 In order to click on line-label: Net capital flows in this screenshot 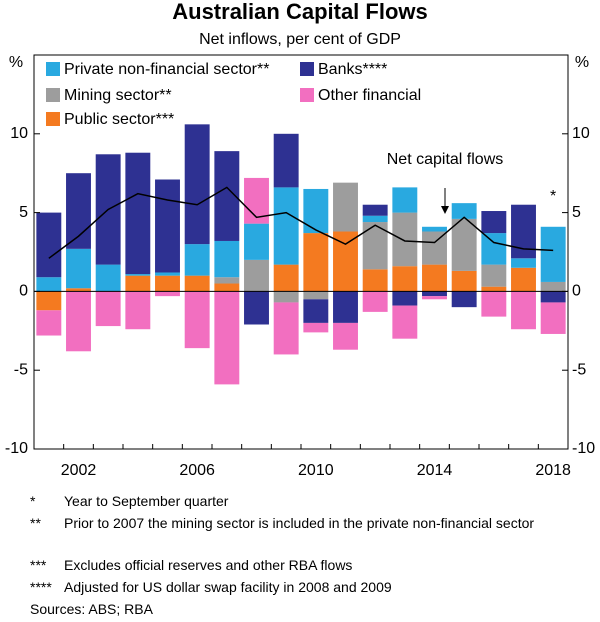, I will do `click(445, 159)`.